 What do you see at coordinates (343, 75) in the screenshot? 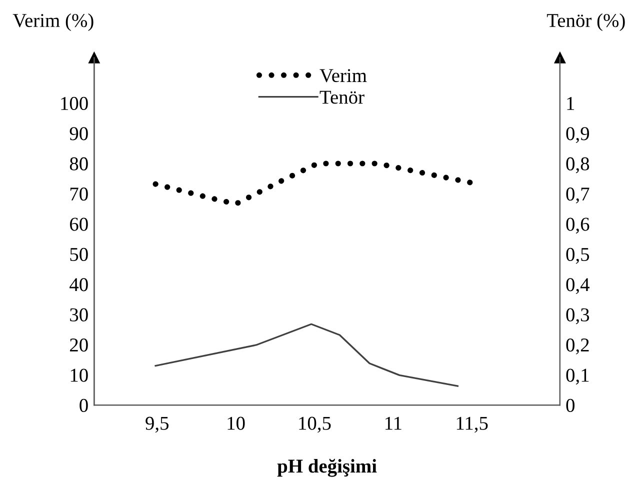
I see `legend-label: Verim` at bounding box center [343, 75].